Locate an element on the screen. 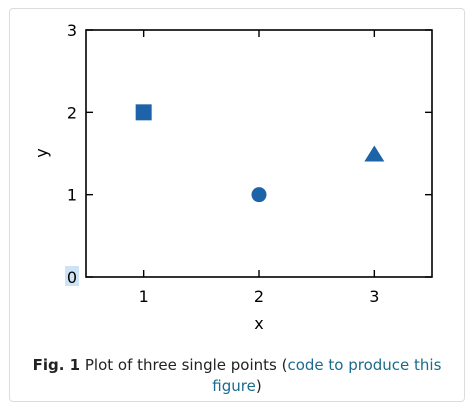  caption-text: Plot of three single points ( is located at coordinates (186, 365).